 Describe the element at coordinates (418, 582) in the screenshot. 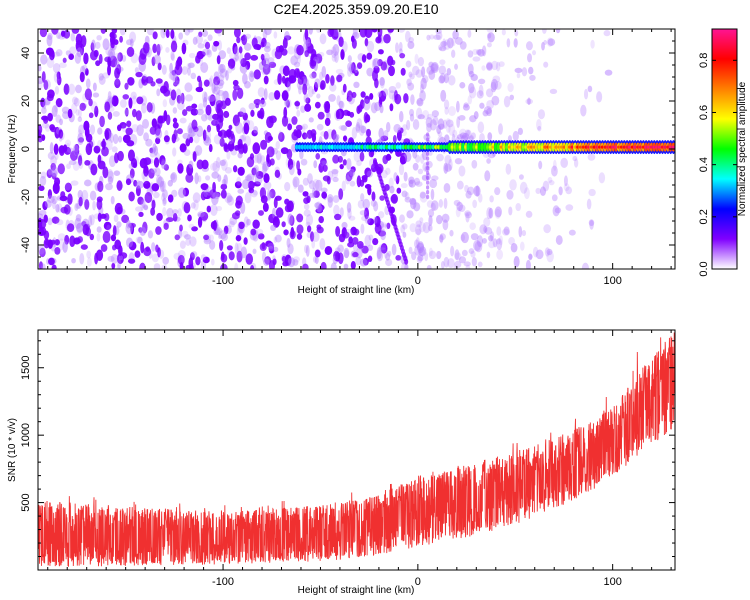

I see `snr-xtick-label: 0` at that location.